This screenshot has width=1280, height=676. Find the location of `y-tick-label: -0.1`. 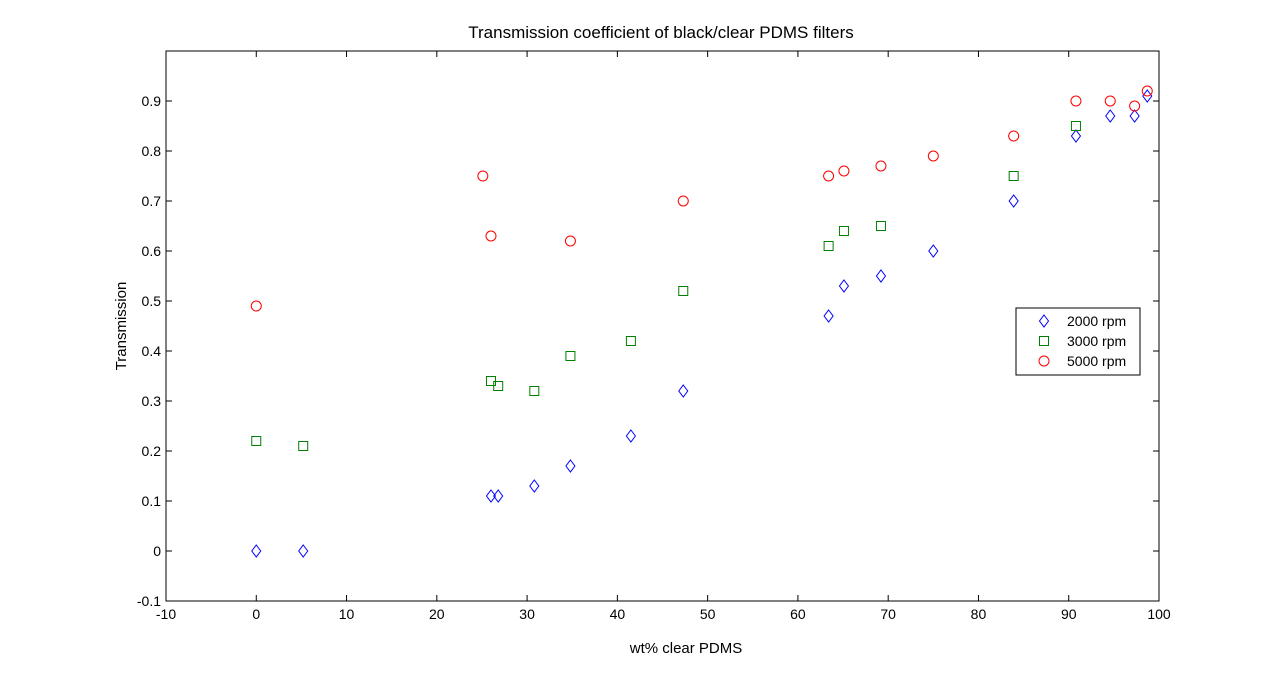

y-tick-label: -0.1 is located at coordinates (149, 601).